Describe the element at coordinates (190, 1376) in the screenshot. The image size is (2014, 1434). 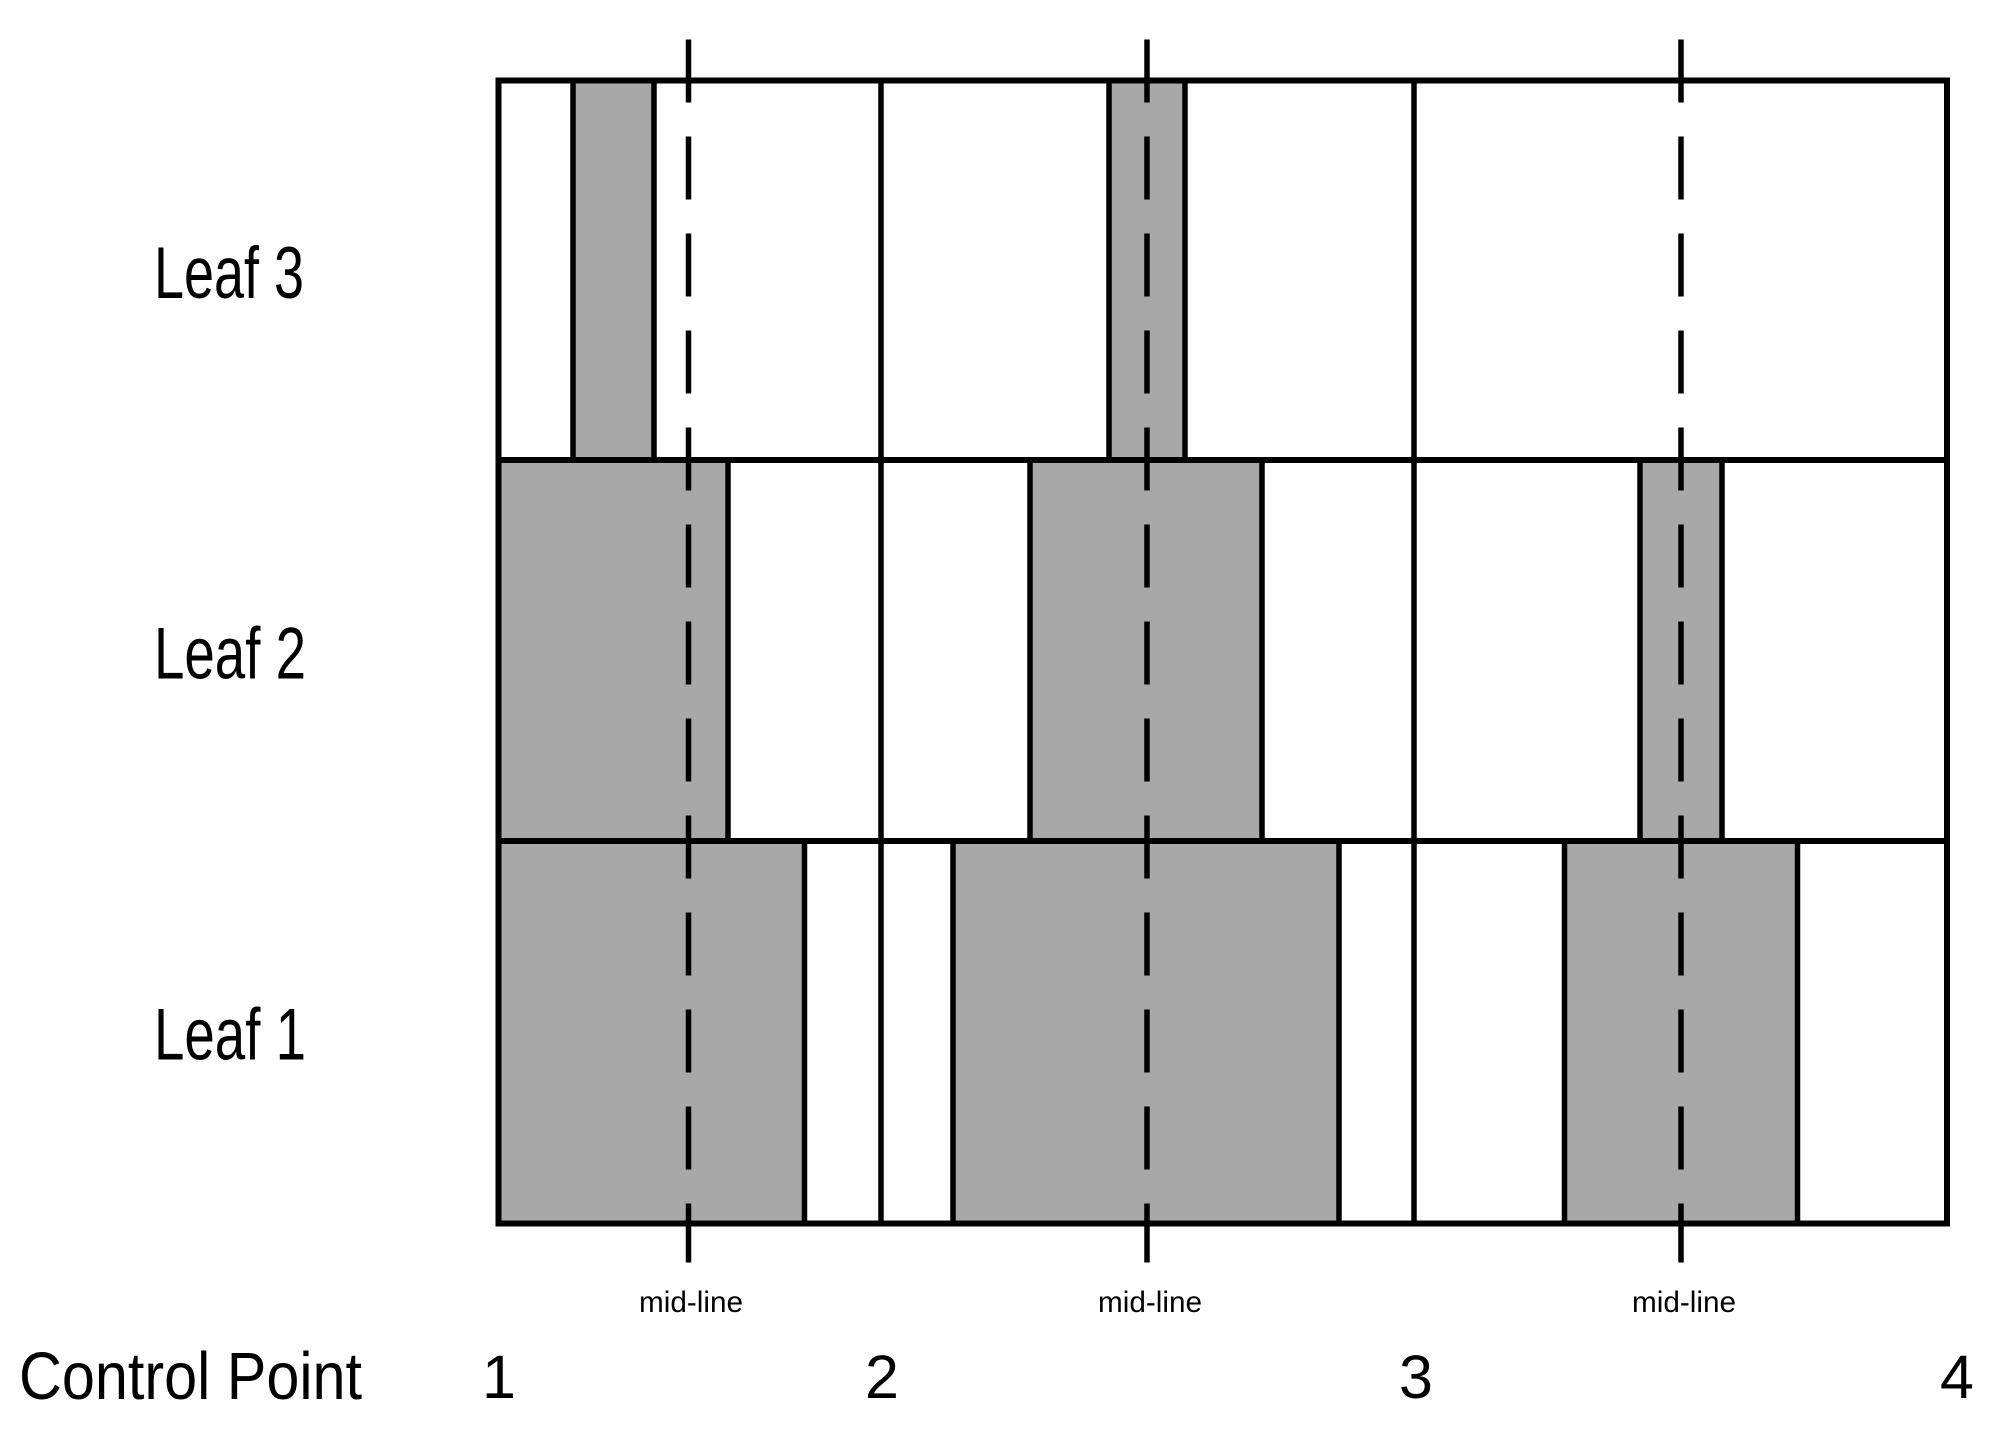
I see `svg-text: Control Point` at that location.